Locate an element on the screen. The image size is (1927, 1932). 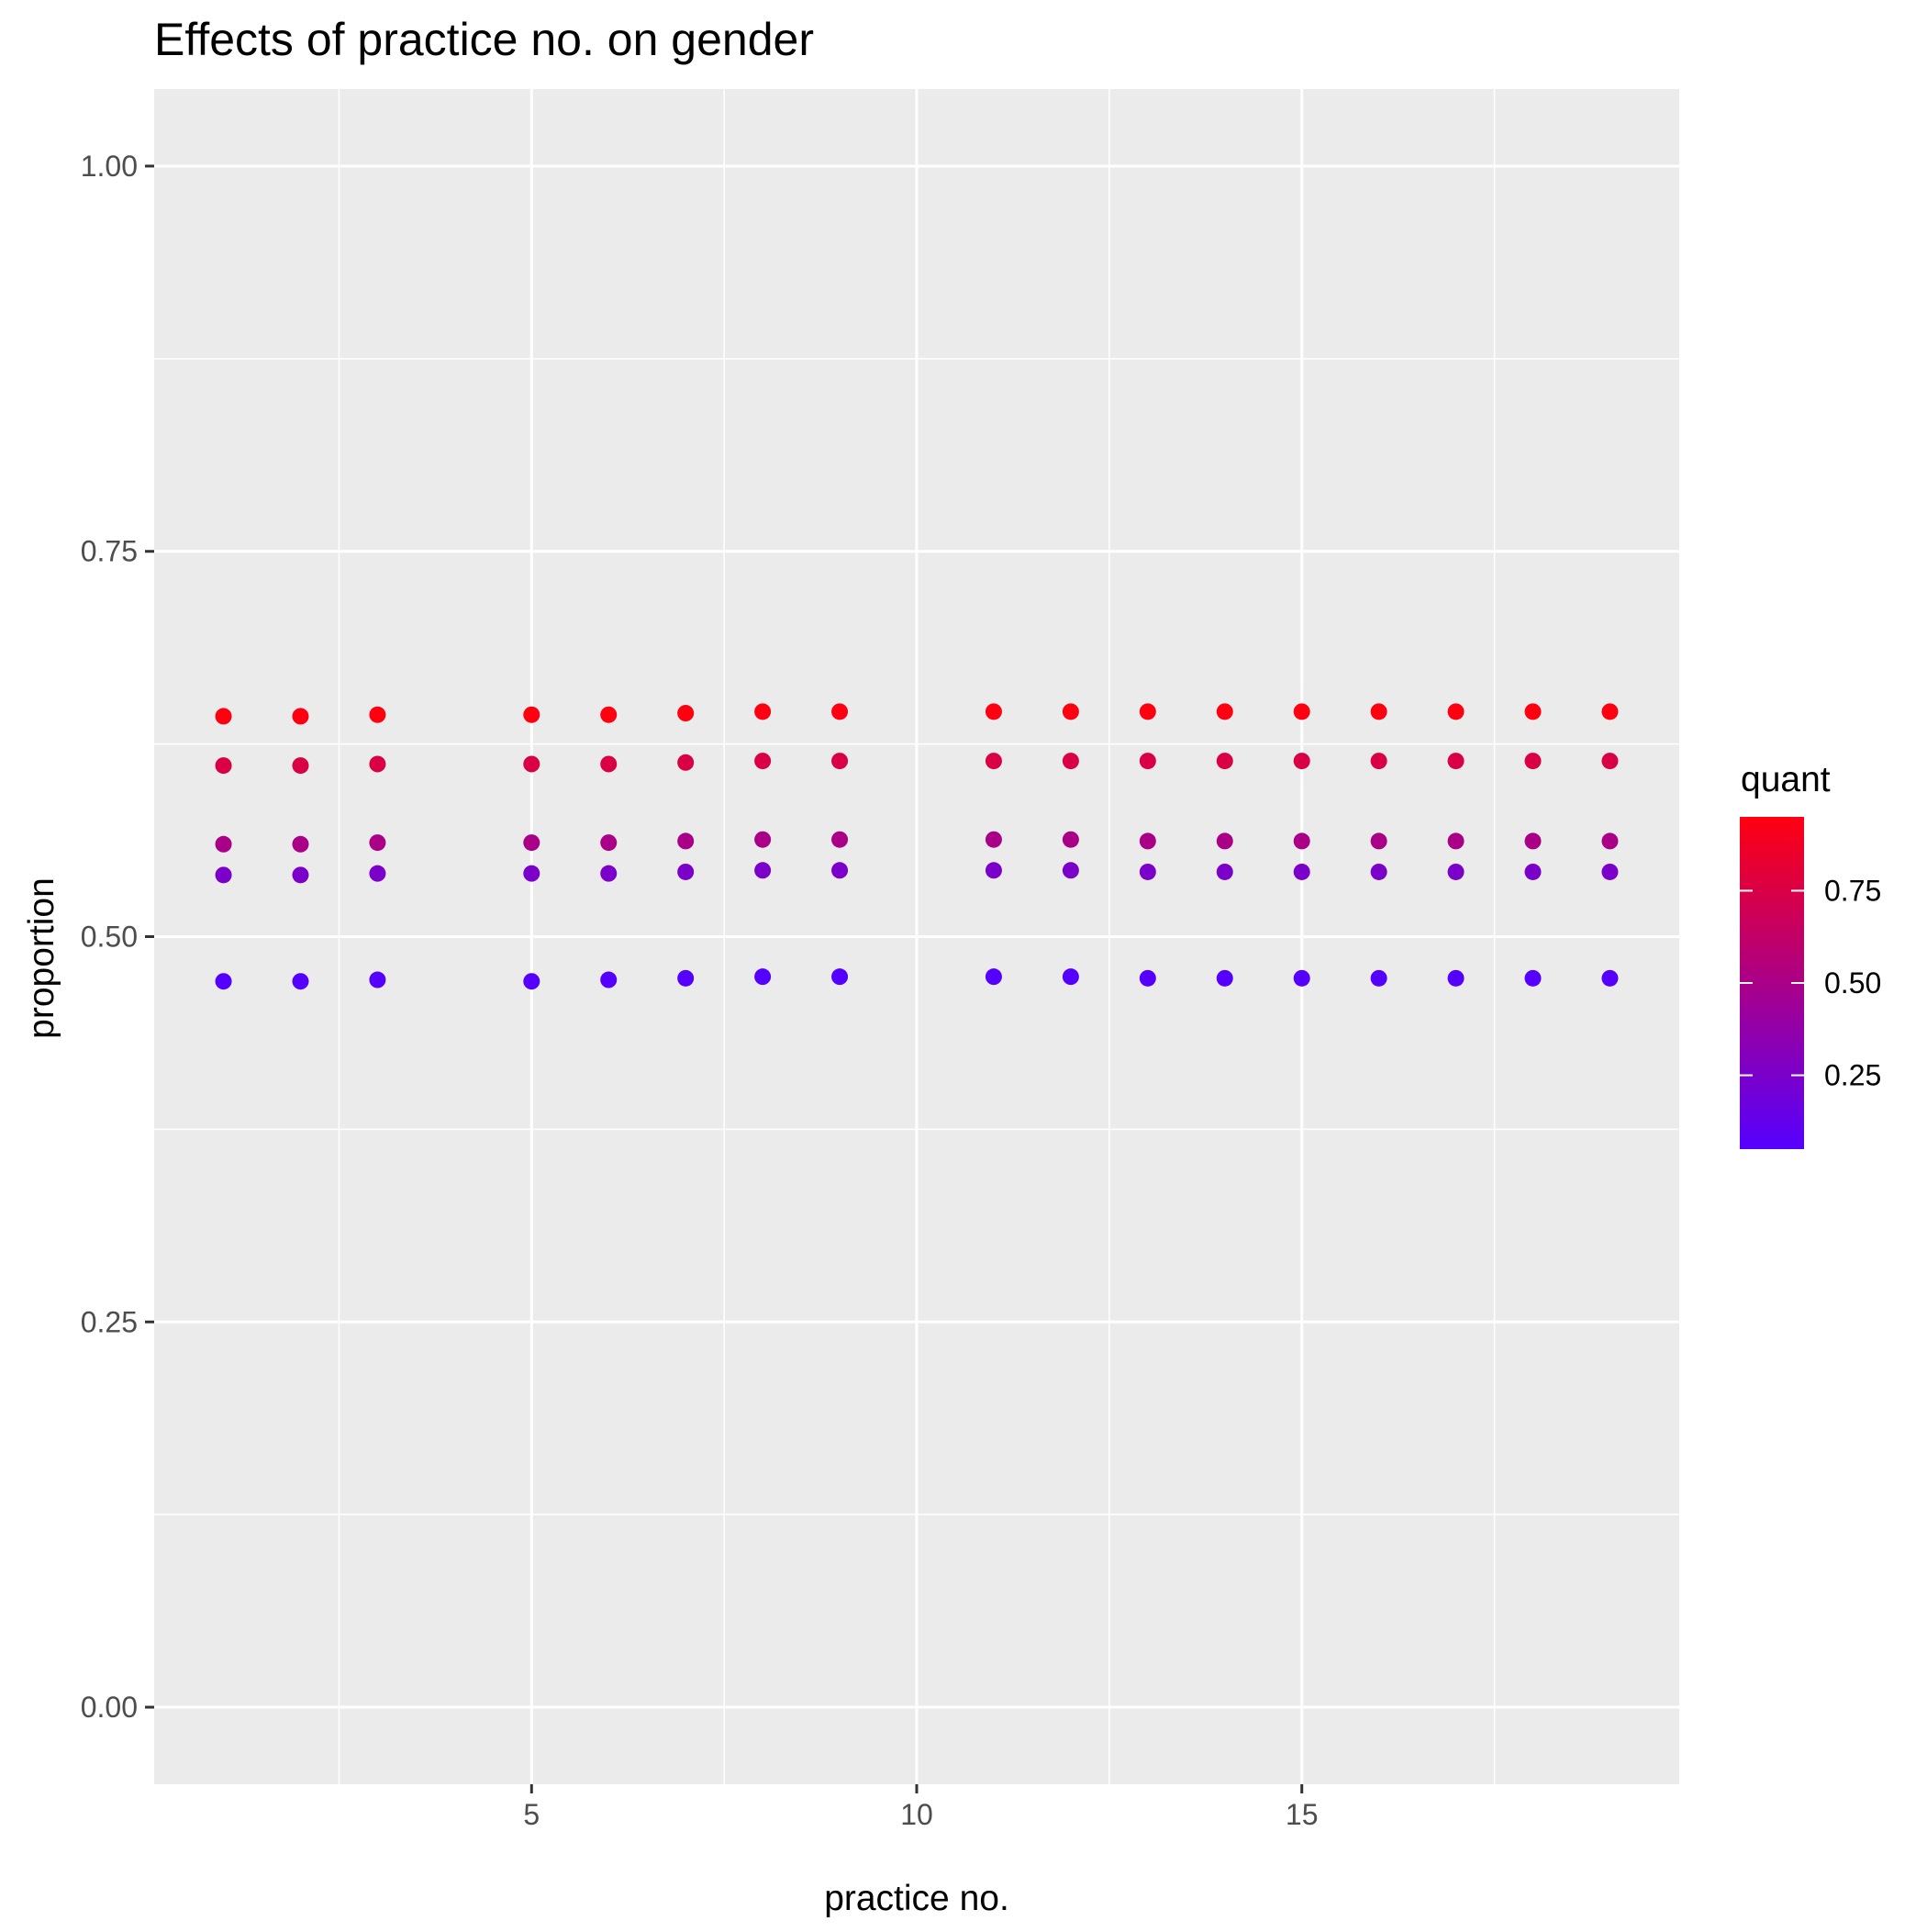
y-tick-label: 0.25 is located at coordinates (109, 1321).